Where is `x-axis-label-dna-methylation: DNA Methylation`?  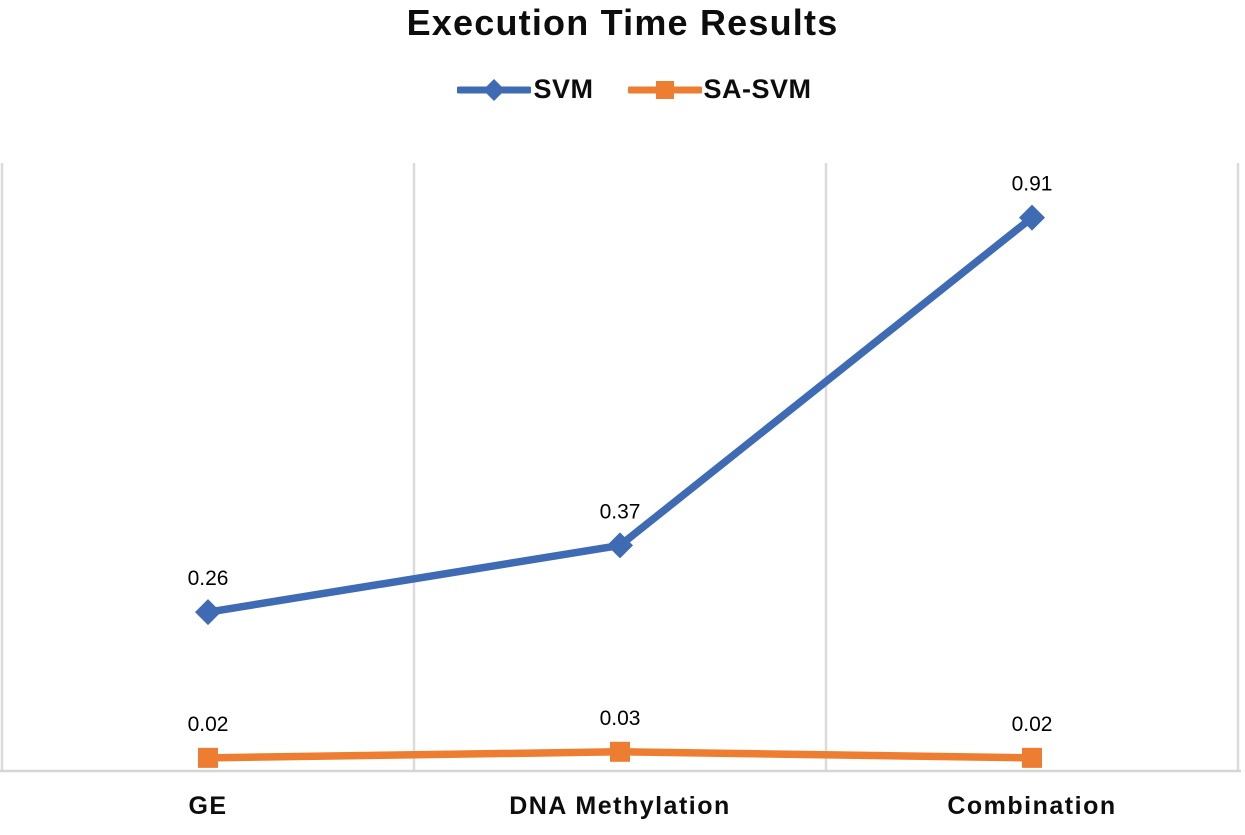
x-axis-label-dna-methylation: DNA Methylation is located at coordinates (620, 806).